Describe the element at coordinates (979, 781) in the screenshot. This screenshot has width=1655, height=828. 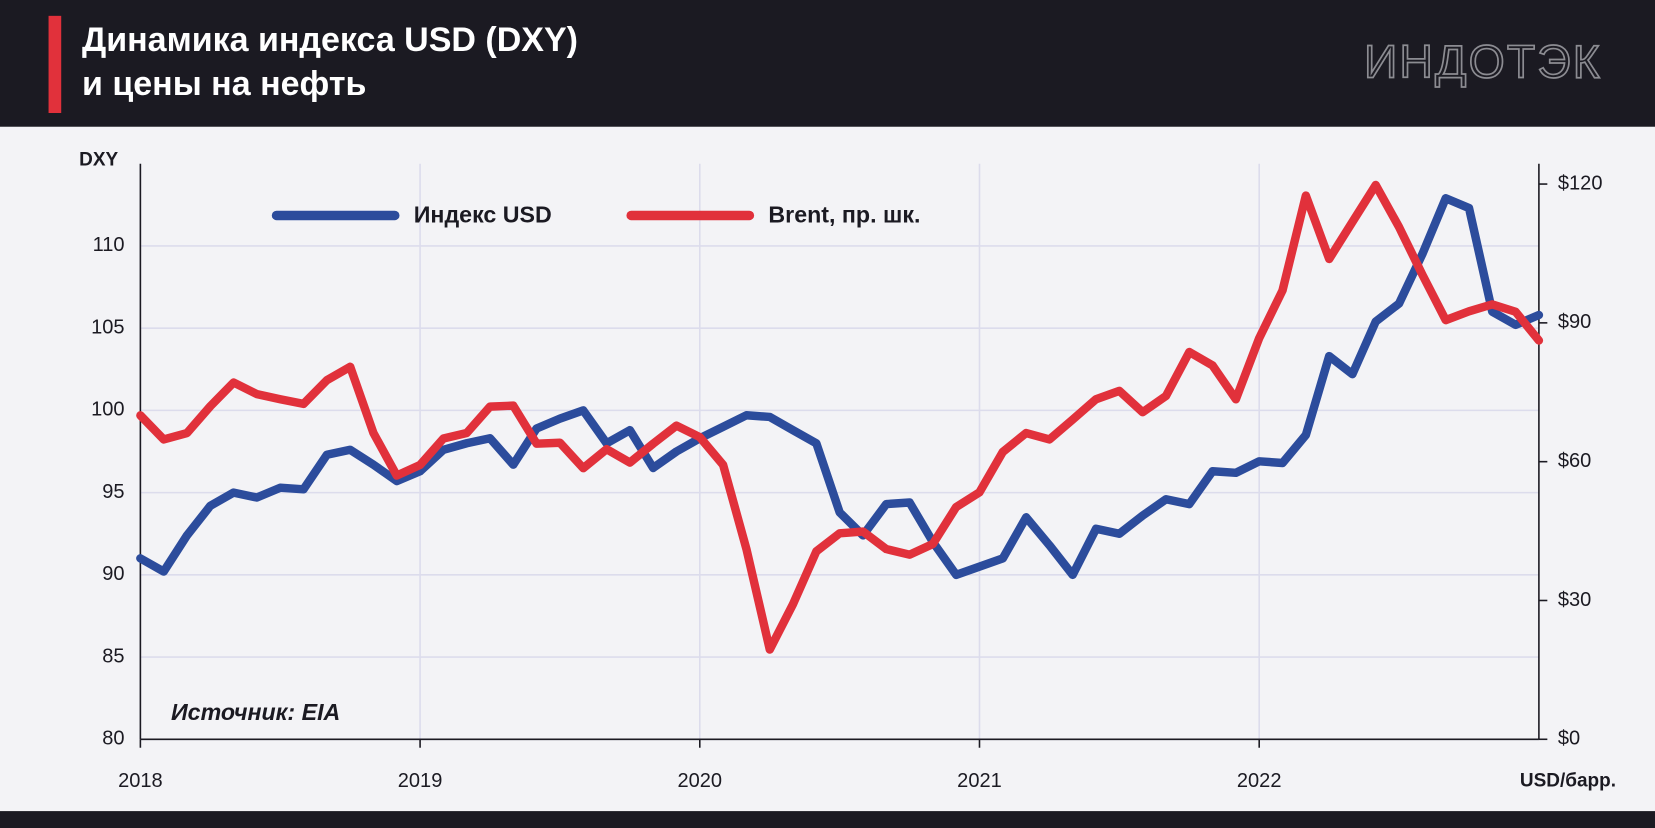
I see `x-tick-label: 2021` at that location.